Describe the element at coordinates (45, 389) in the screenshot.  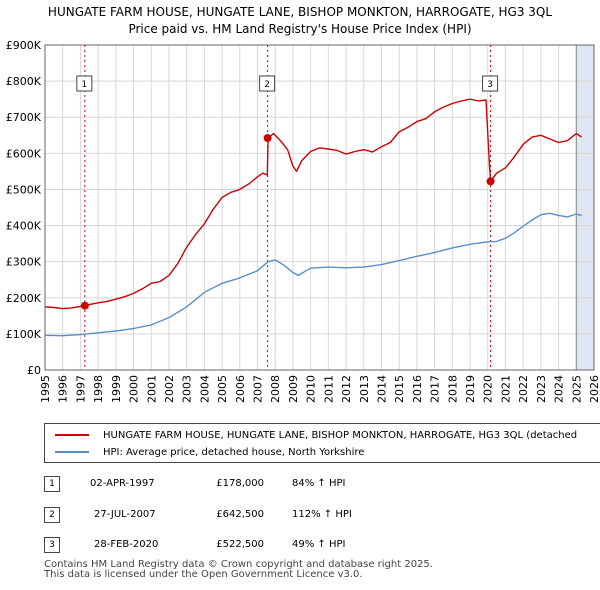
I see `x-tick-label: 1995` at that location.